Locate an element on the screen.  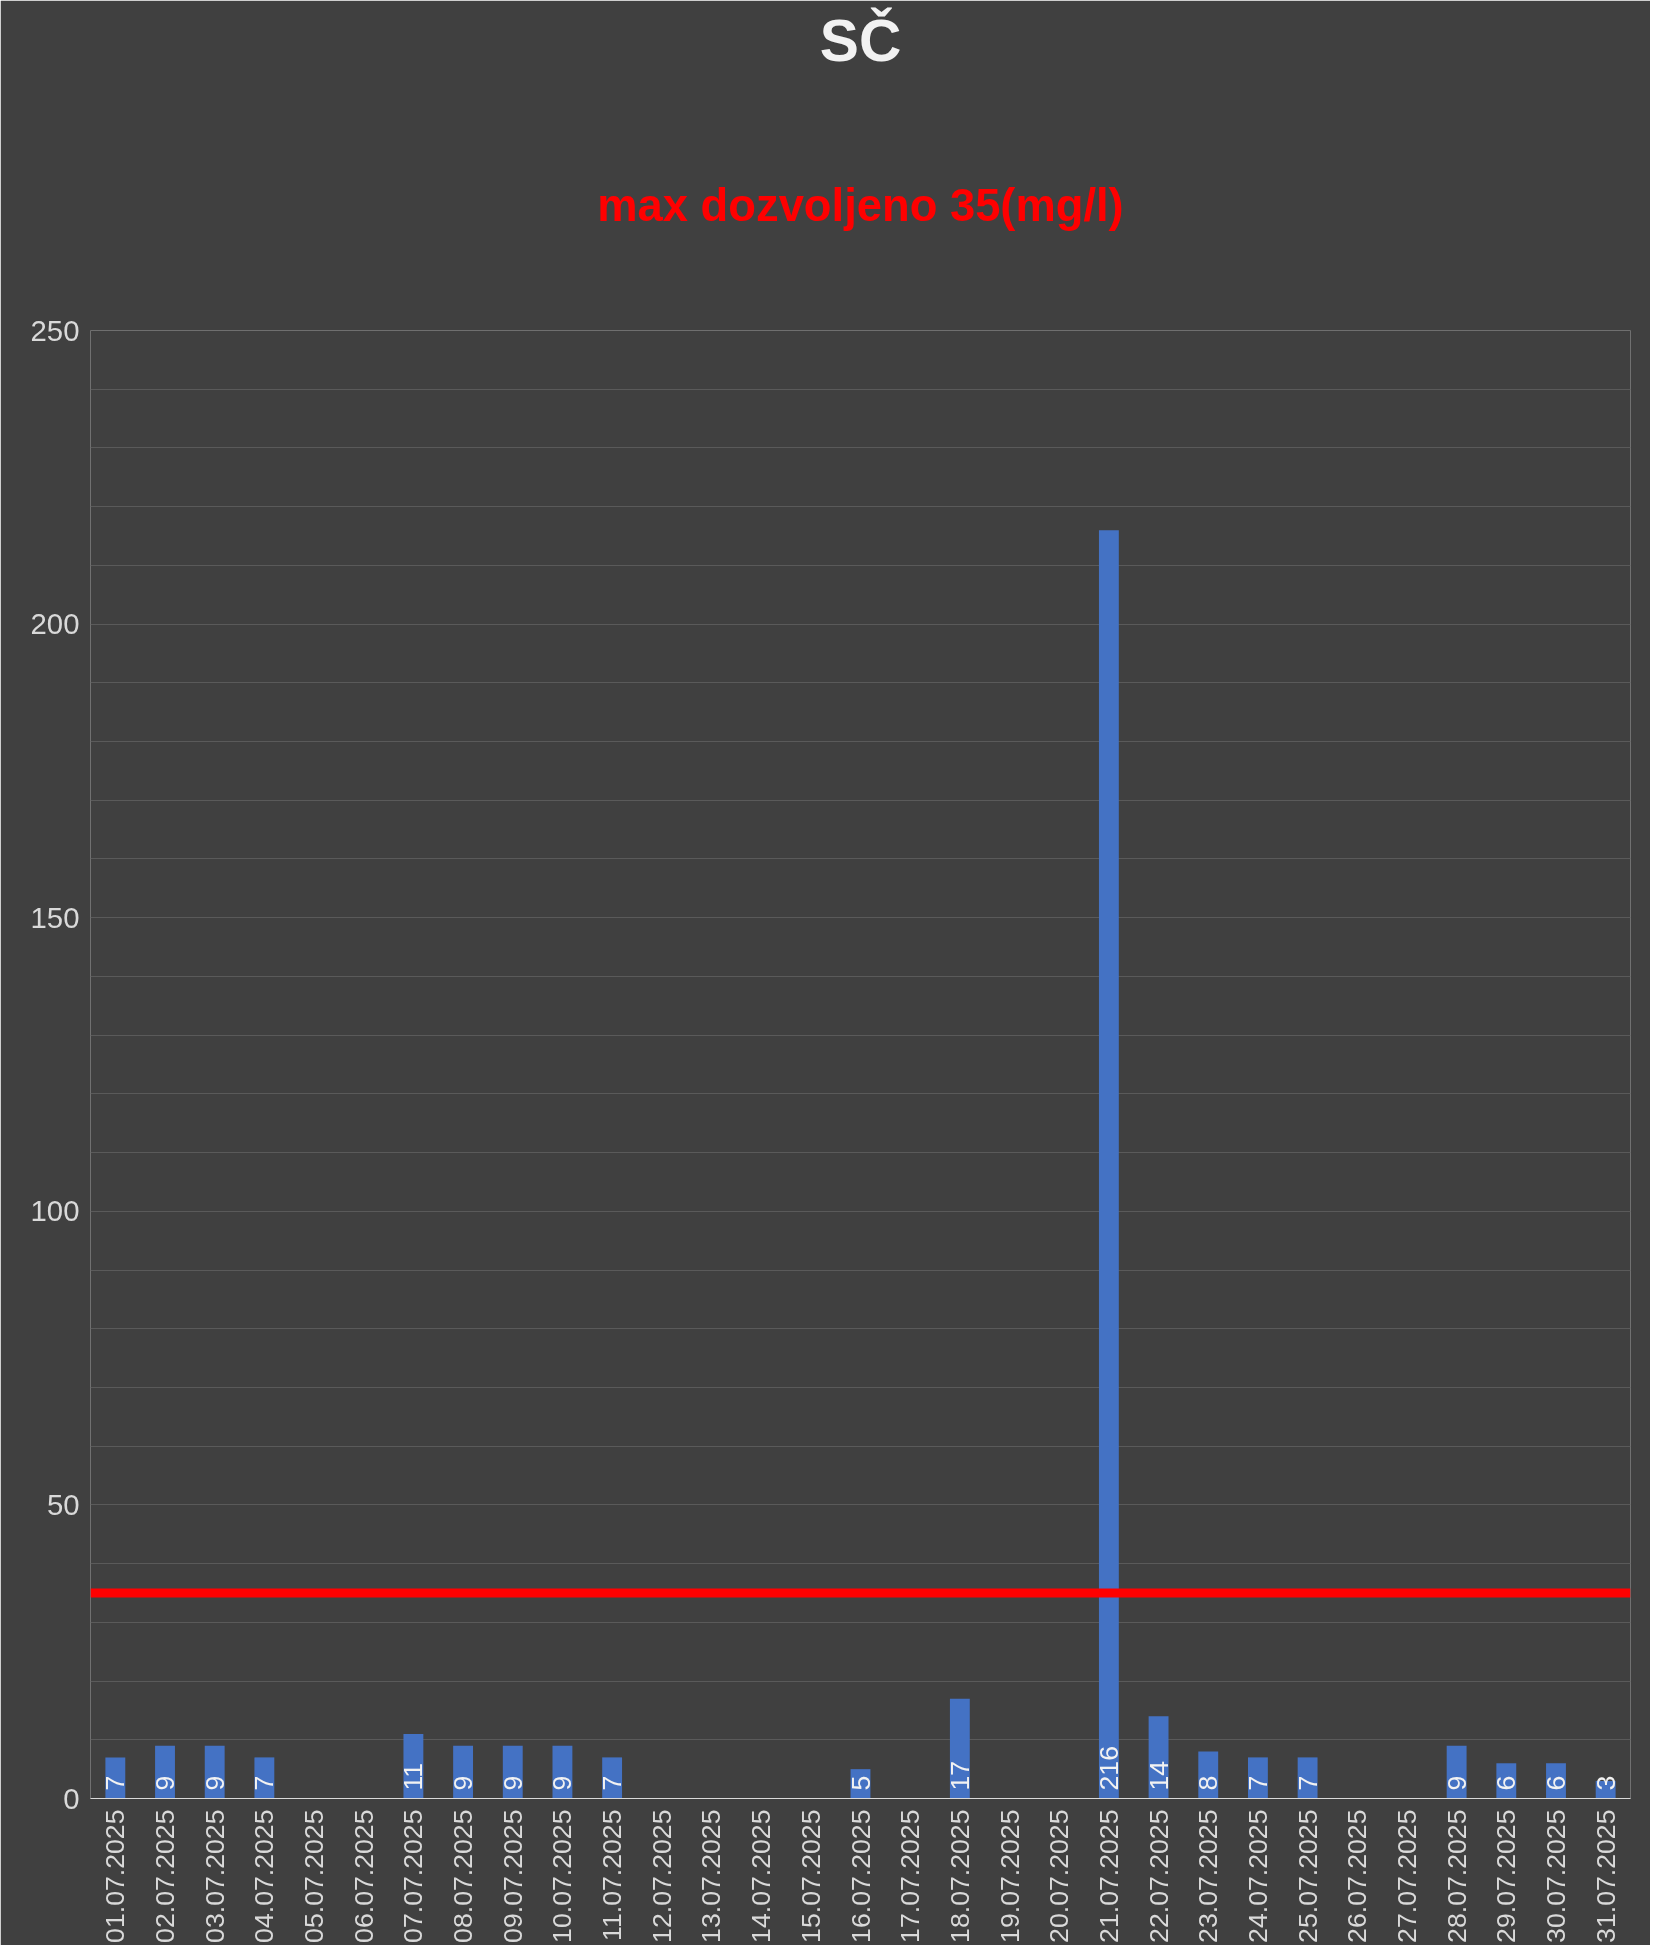
x-tick-label: 04.07.2025 is located at coordinates (264, 1876).